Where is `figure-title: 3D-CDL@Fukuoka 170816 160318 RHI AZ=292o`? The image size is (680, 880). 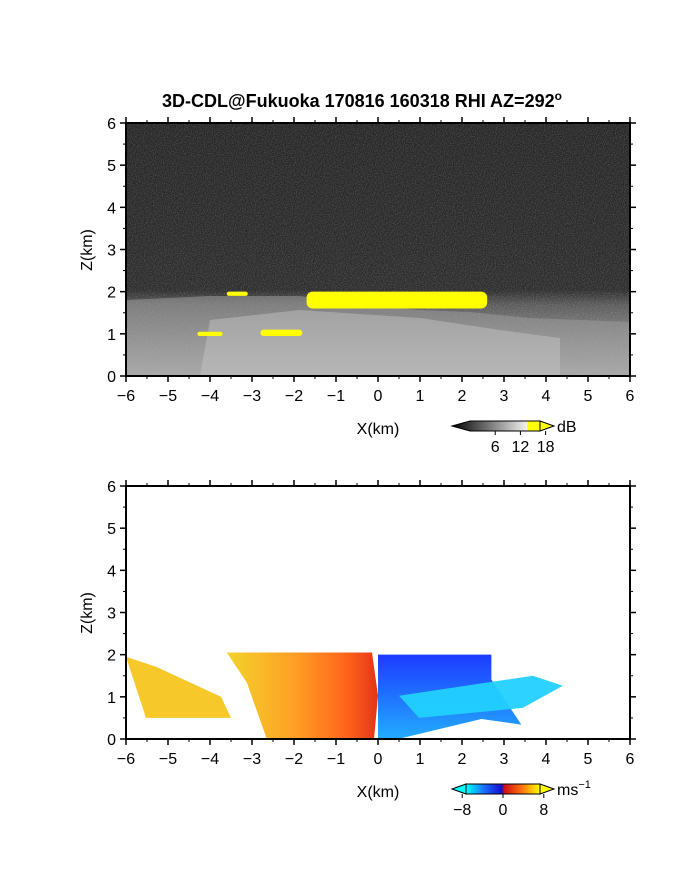
figure-title: 3D-CDL@Fukuoka 170816 160318 RHI AZ=292o is located at coordinates (362, 100).